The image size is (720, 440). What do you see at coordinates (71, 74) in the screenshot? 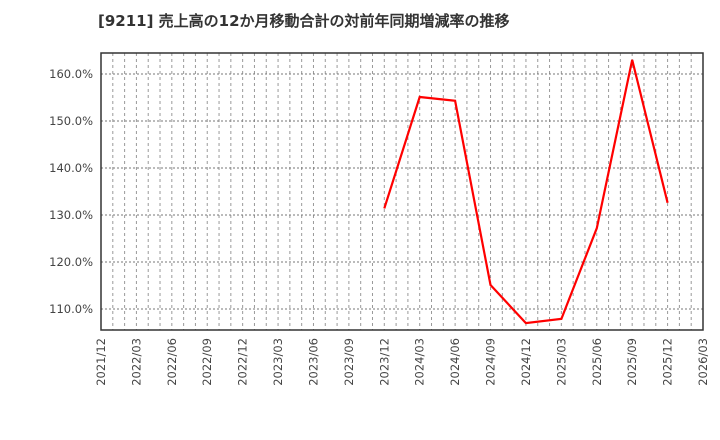
I see `y-tick-label: 160.0%` at bounding box center [71, 74].